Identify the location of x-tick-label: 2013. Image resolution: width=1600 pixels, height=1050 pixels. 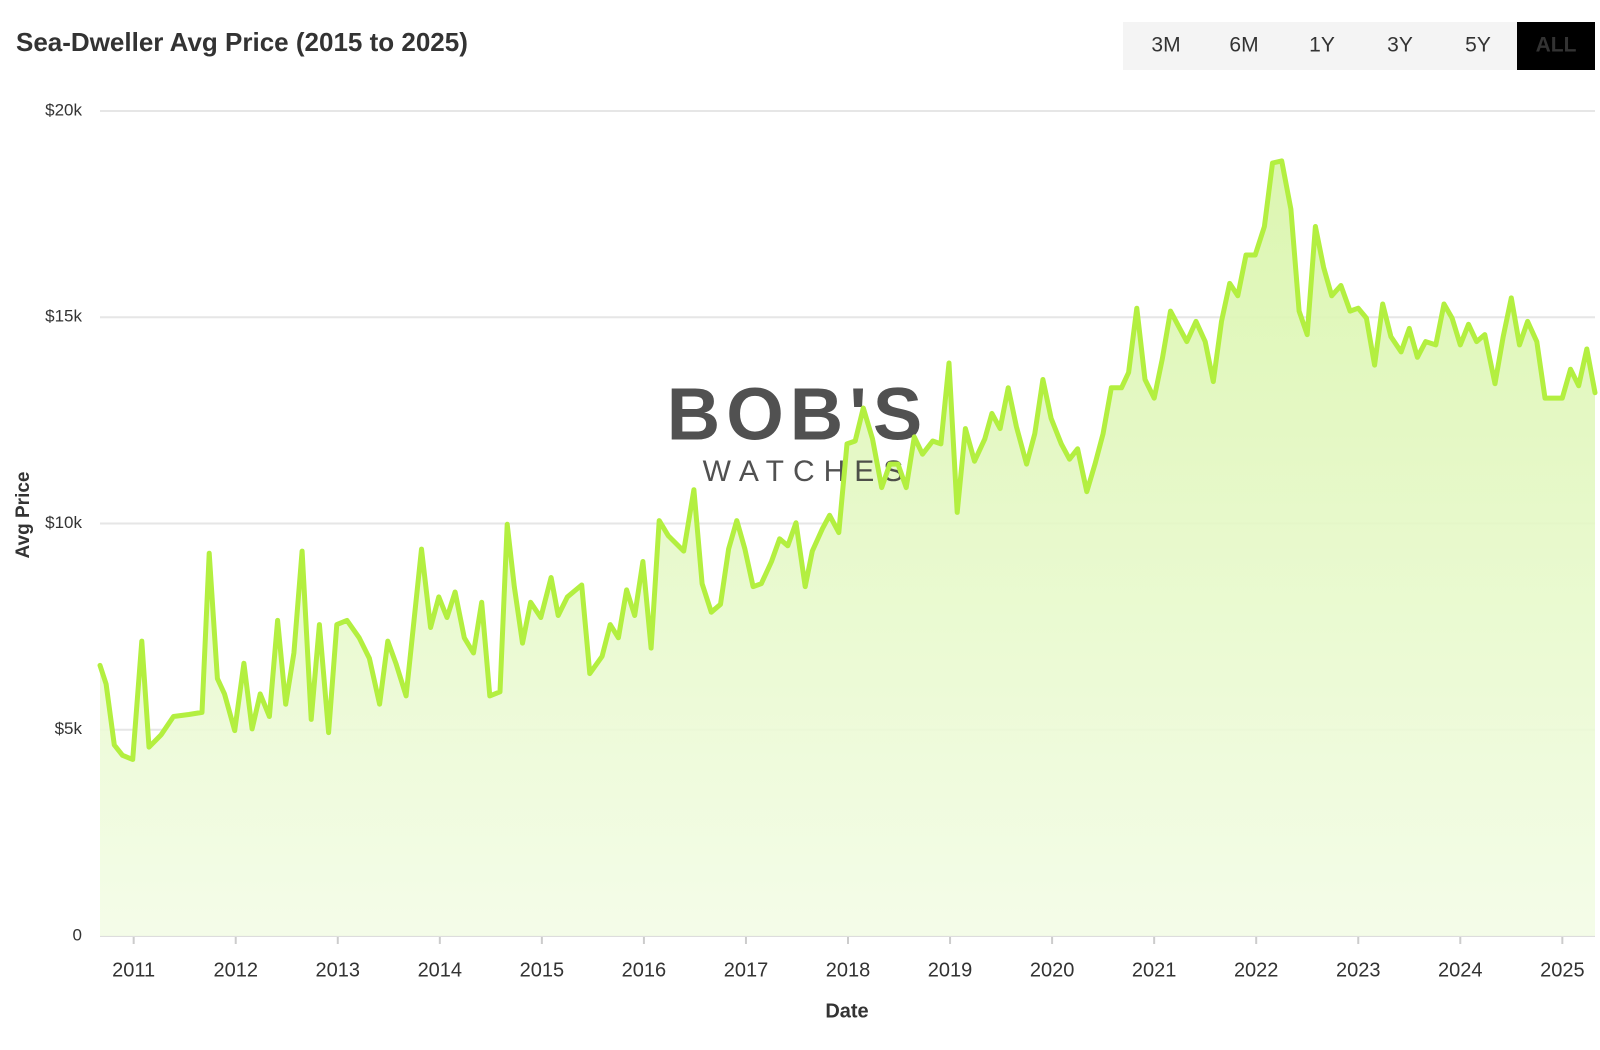
(338, 970).